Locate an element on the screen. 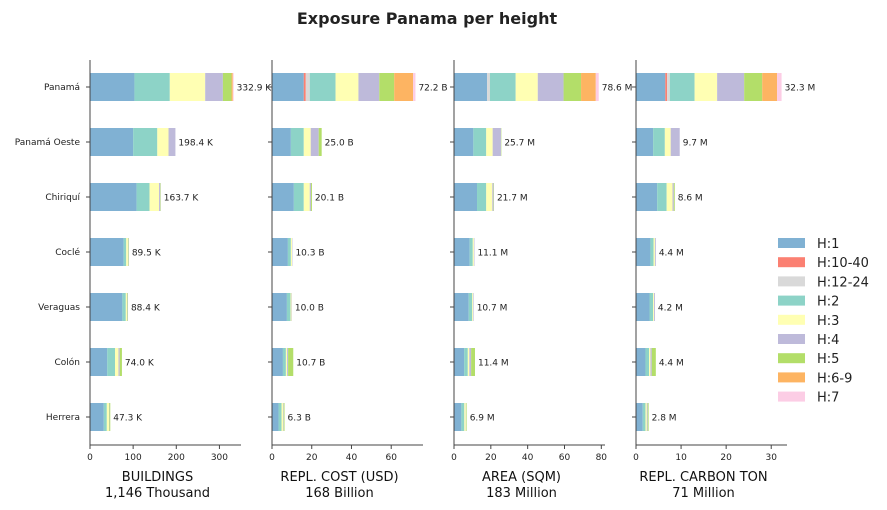 The height and width of the screenshot is (510, 887). total-label-panama: 78.6 M is located at coordinates (617, 89).